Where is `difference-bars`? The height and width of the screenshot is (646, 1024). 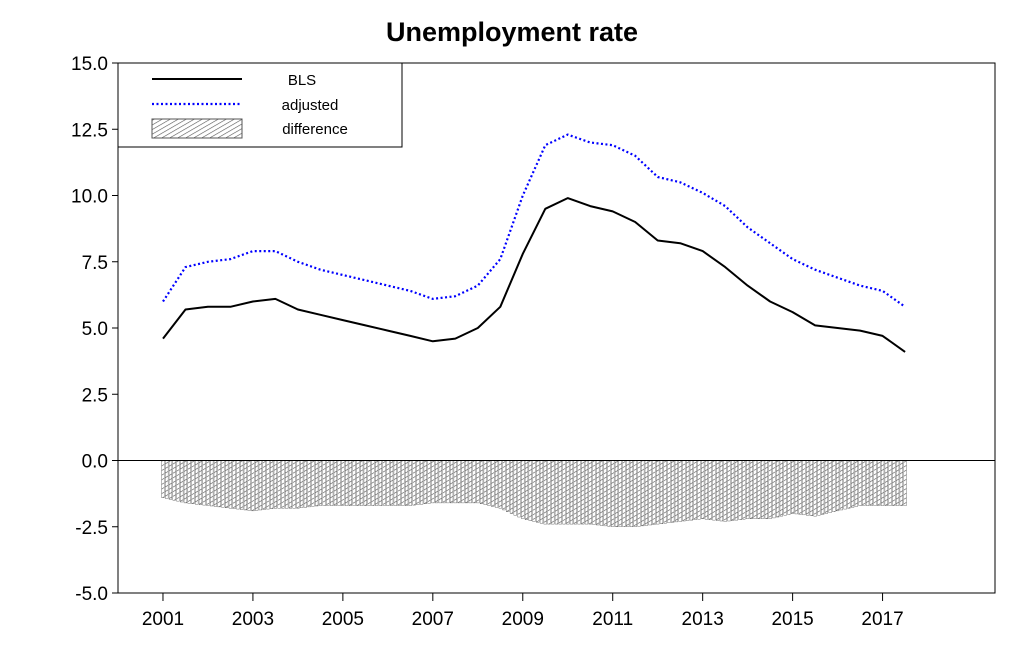 difference-bars is located at coordinates (534, 493).